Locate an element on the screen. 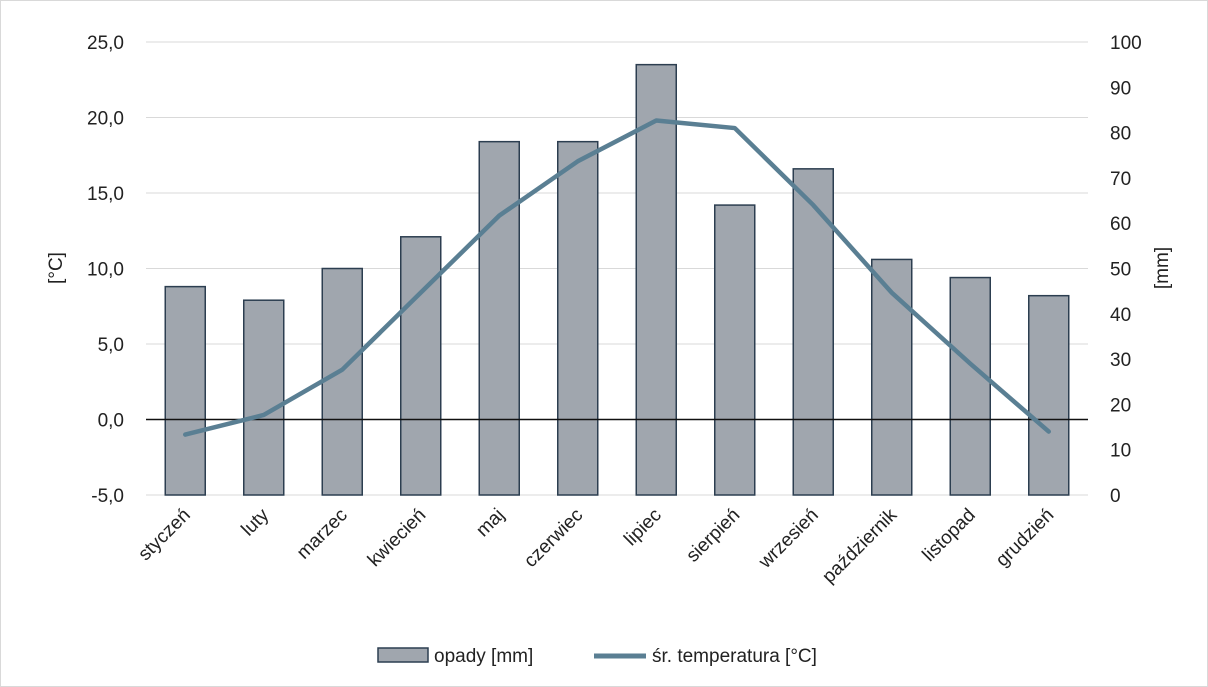  bar-listopad is located at coordinates (970, 386).